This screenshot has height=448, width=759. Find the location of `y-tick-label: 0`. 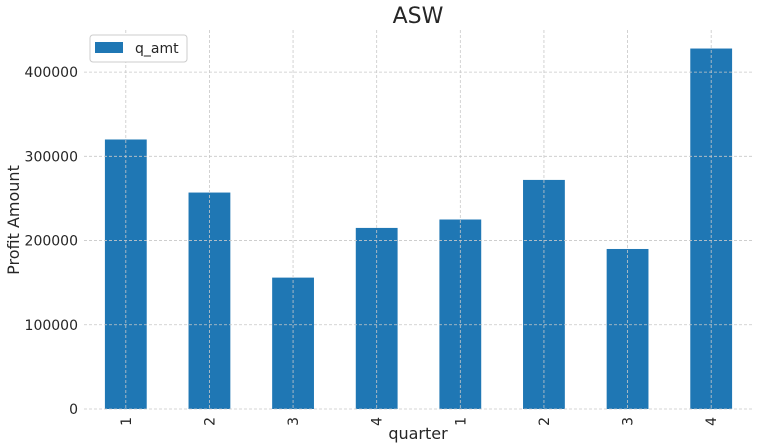

y-tick-label: 0 is located at coordinates (73, 410).